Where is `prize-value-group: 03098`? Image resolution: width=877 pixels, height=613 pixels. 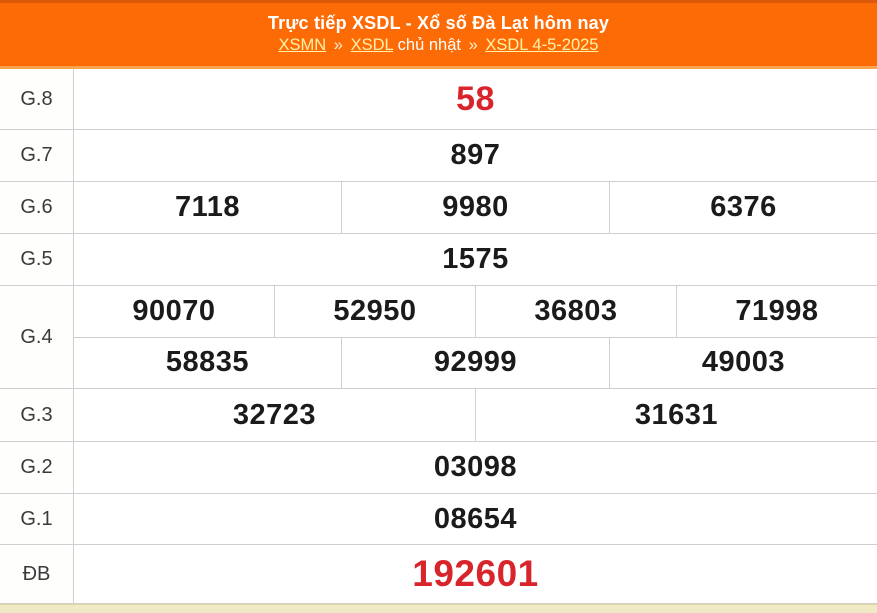
prize-value-group: 03098 is located at coordinates (475, 467).